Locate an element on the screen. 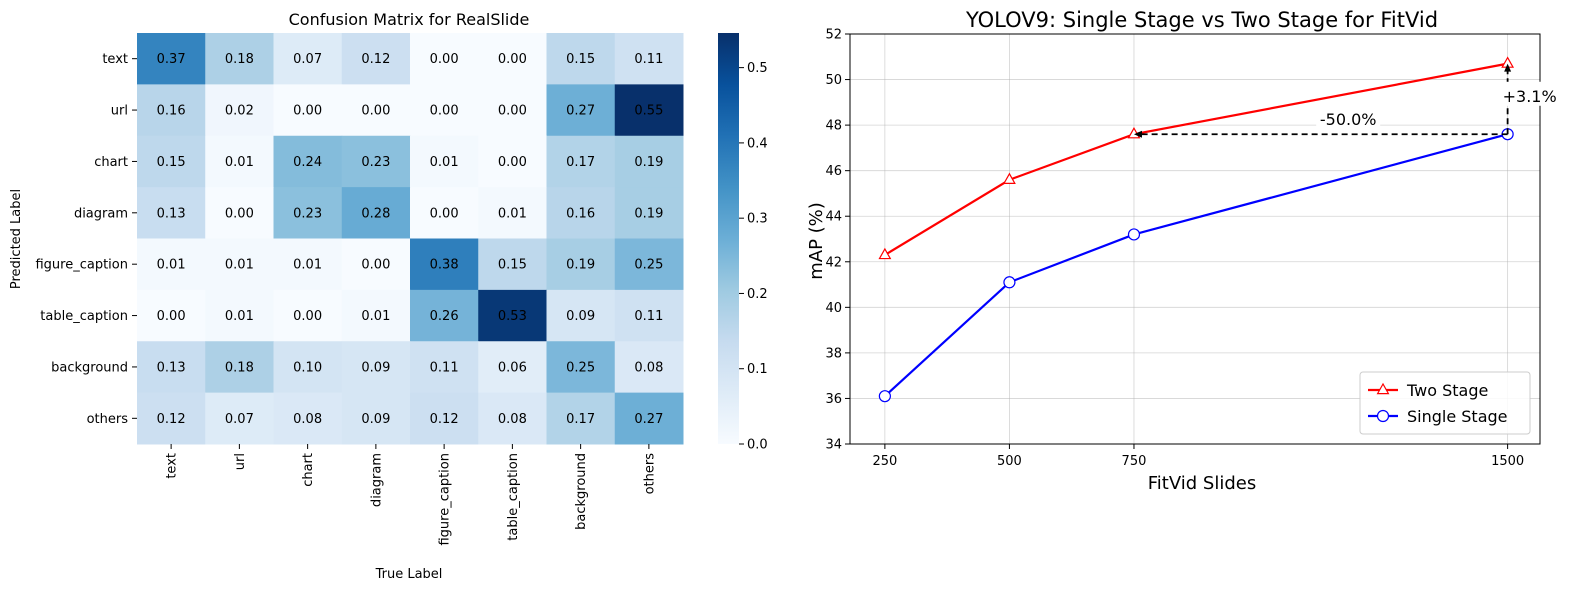 This screenshot has width=1593, height=590. legend-label: Two Stage is located at coordinates (1447, 390).